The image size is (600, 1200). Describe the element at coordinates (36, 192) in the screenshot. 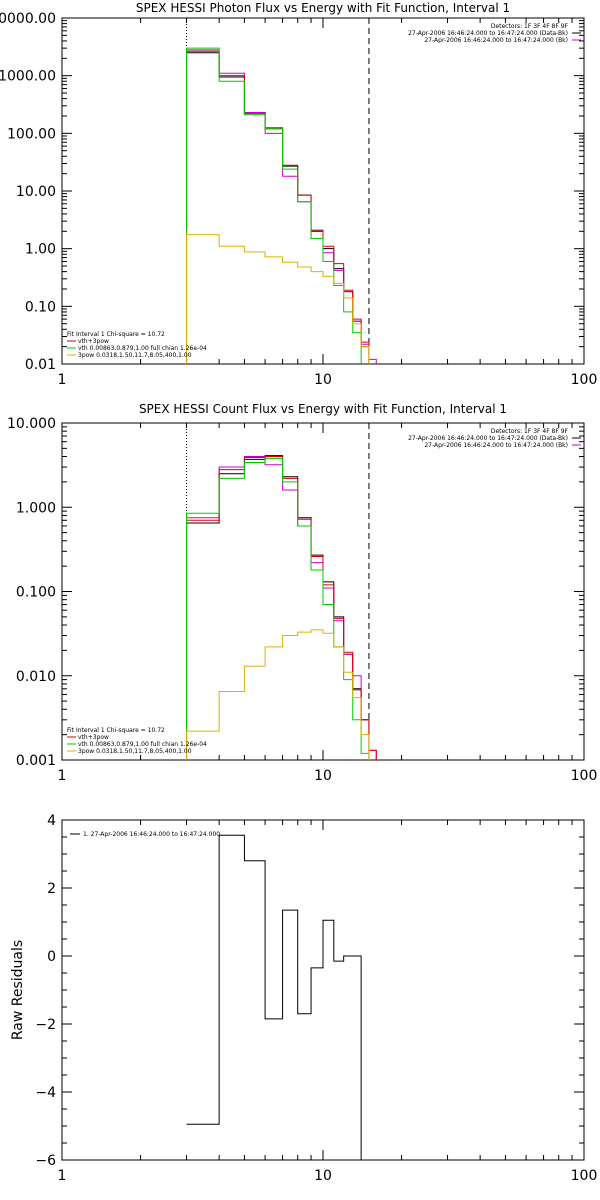

I see `y-tick-label: 10.00` at that location.